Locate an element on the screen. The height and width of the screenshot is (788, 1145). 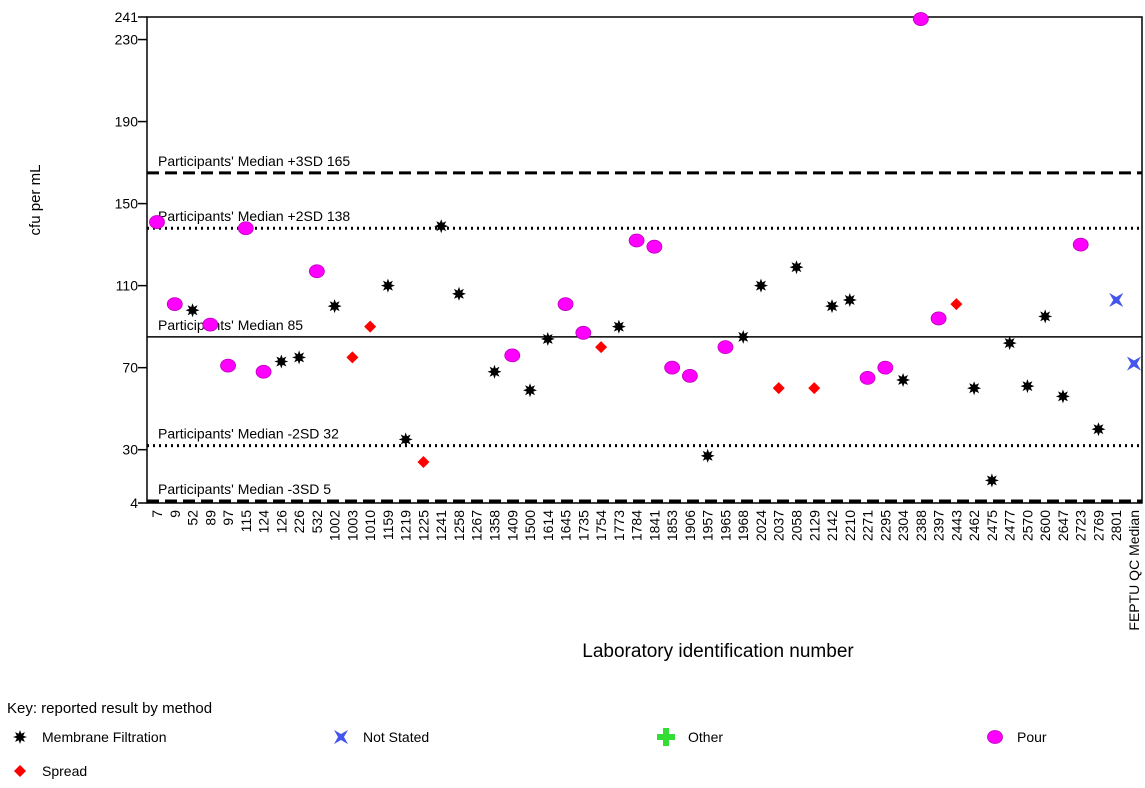
x-tick-label: 97 is located at coordinates (228, 518).